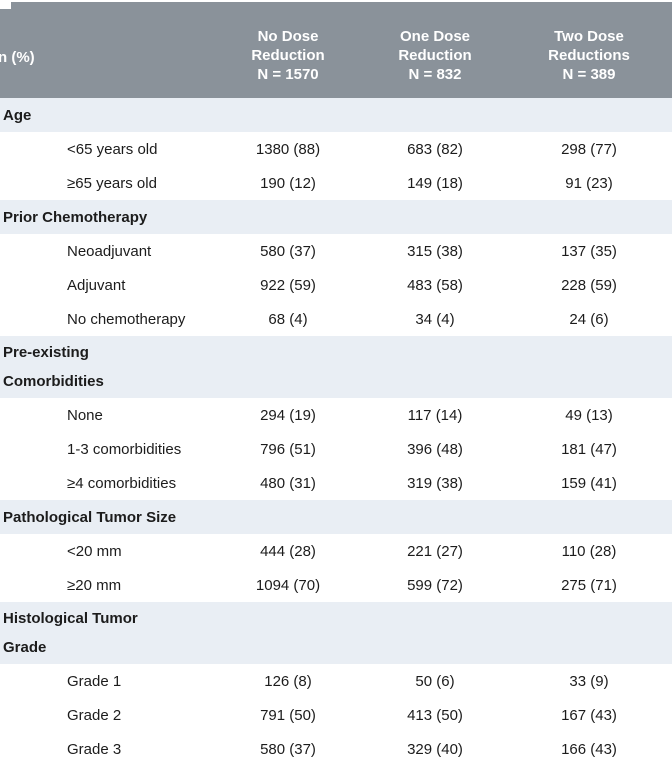 Image resolution: width=672 pixels, height=780 pixels. What do you see at coordinates (589, 681) in the screenshot?
I see `row-value: 33 (9)` at bounding box center [589, 681].